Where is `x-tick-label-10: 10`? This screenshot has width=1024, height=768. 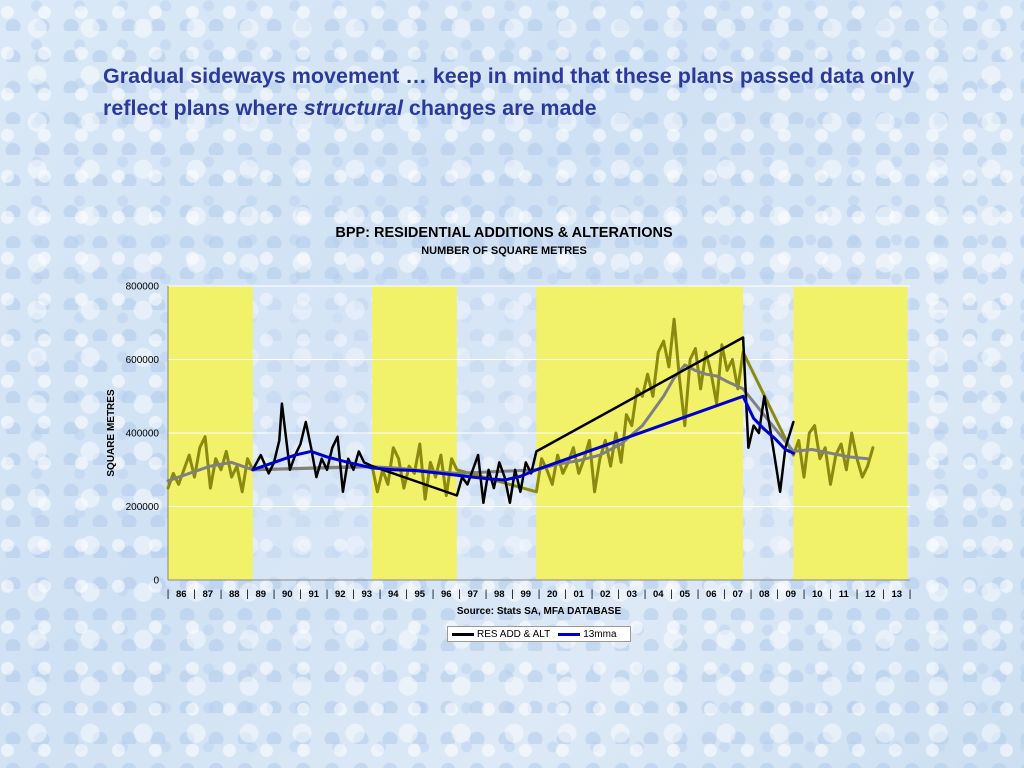
x-tick-label-10: 10 is located at coordinates (817, 594).